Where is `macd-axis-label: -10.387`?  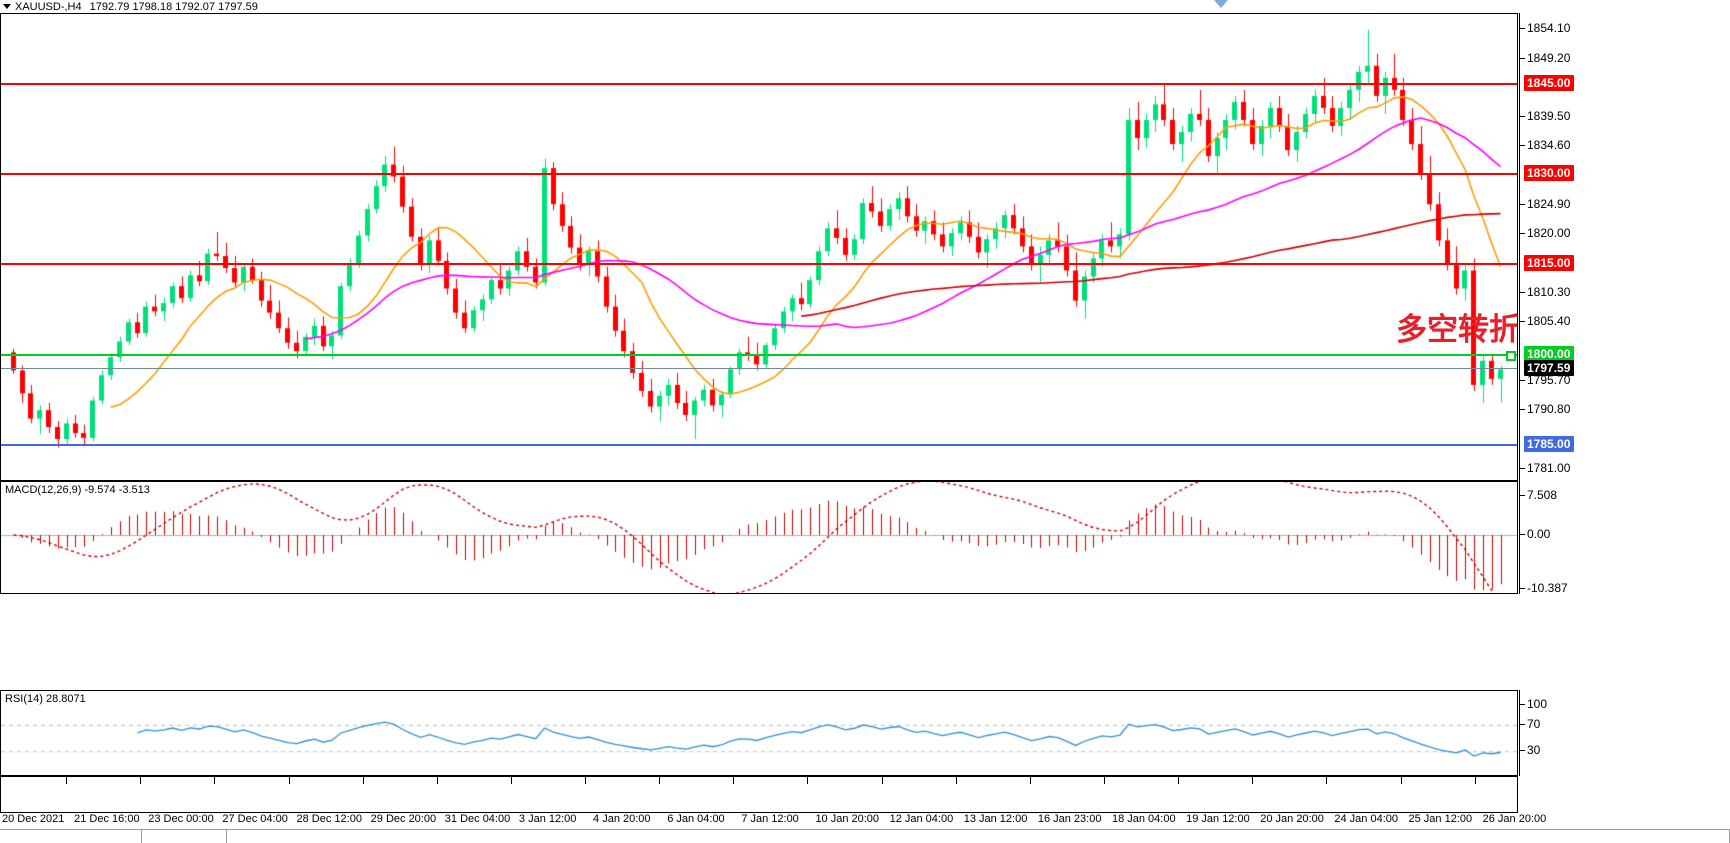 macd-axis-label: -10.387 is located at coordinates (1547, 588).